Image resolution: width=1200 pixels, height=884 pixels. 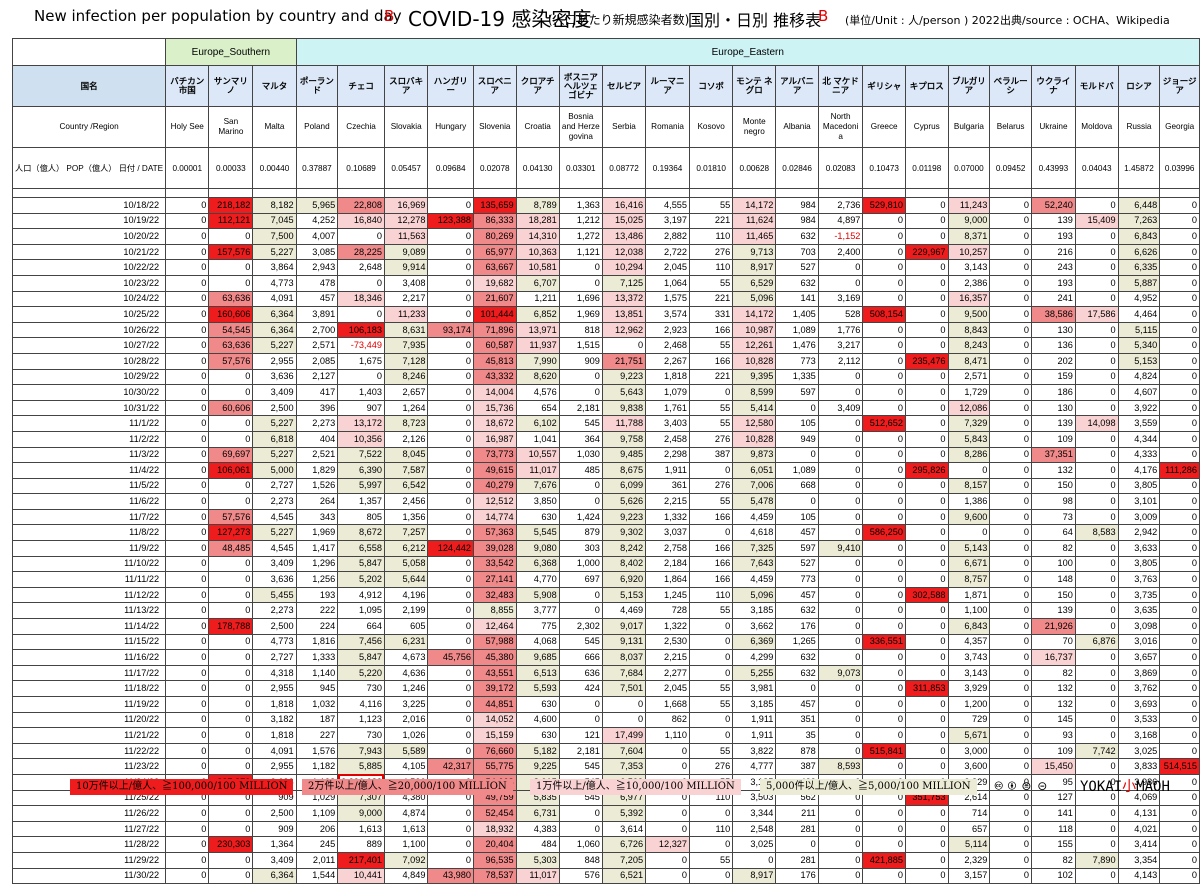 What do you see at coordinates (89, 720) in the screenshot?
I see `date-cell: 11/20/22` at bounding box center [89, 720].